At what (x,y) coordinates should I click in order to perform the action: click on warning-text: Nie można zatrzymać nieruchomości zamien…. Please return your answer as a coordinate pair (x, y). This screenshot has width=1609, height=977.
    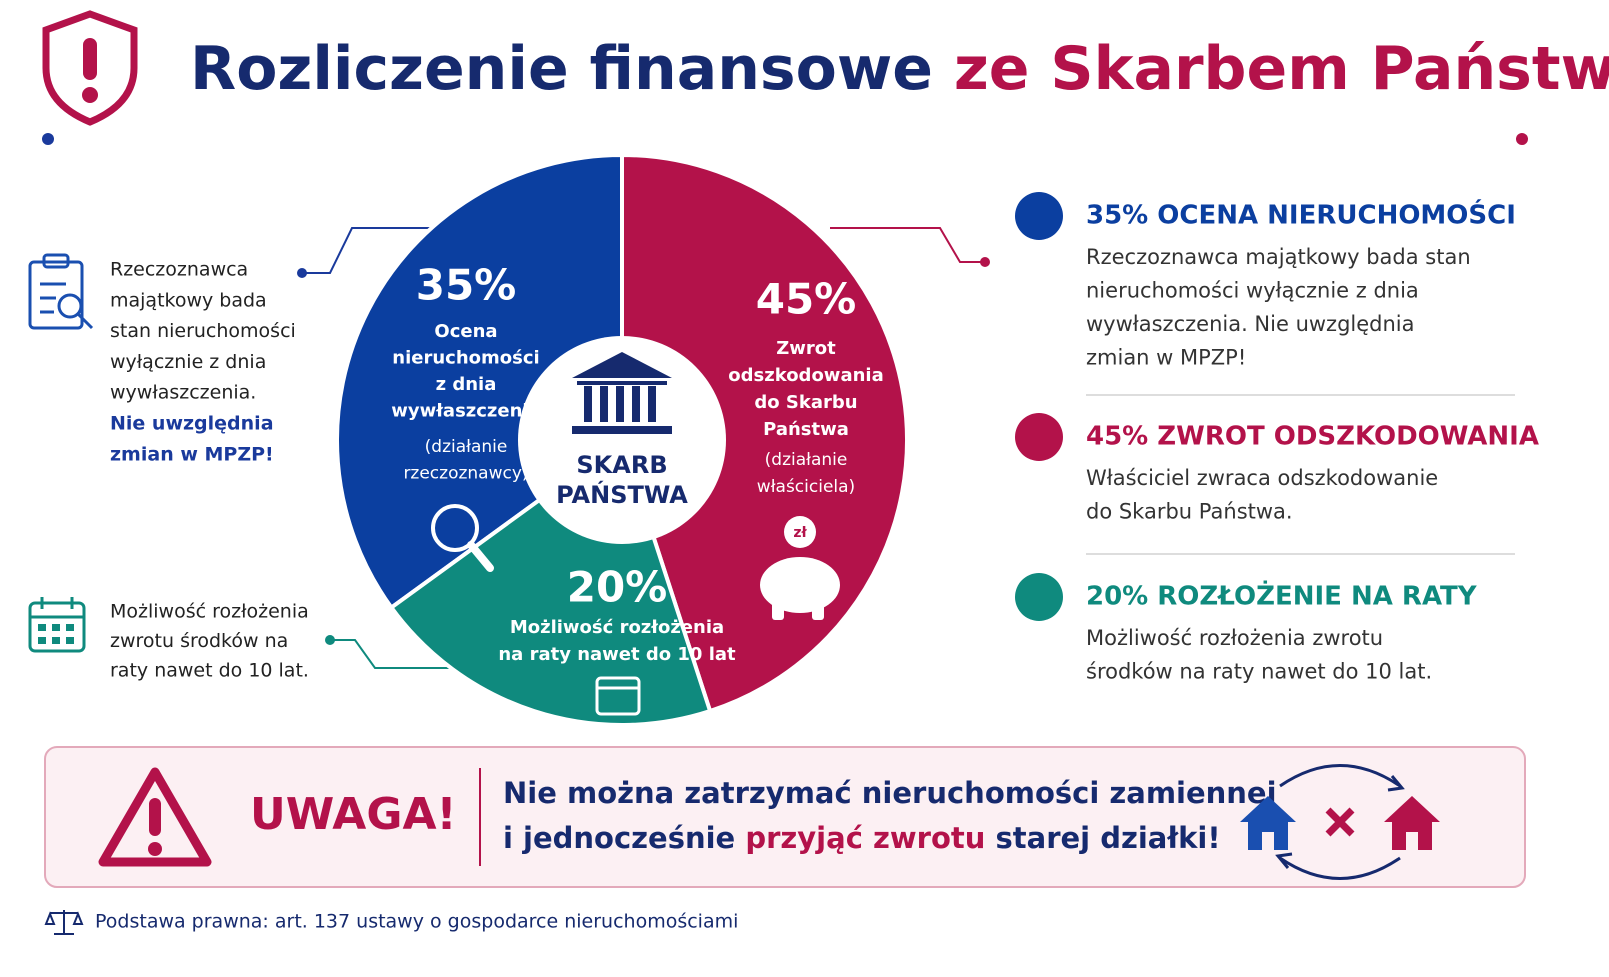
    Looking at the image, I should click on (890, 793).